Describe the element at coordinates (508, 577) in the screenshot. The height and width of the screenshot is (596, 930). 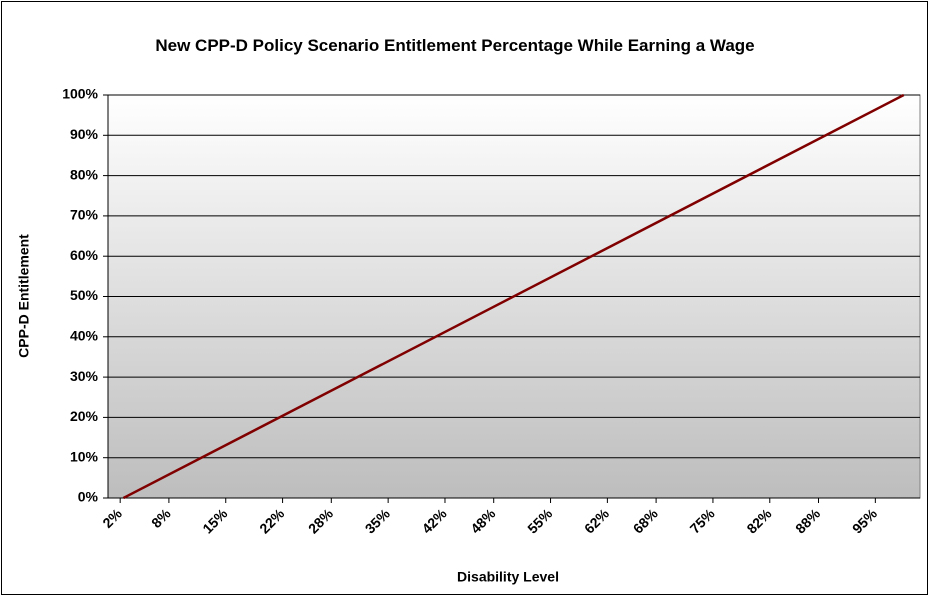
I see `x-axis-label: Disability Level` at that location.